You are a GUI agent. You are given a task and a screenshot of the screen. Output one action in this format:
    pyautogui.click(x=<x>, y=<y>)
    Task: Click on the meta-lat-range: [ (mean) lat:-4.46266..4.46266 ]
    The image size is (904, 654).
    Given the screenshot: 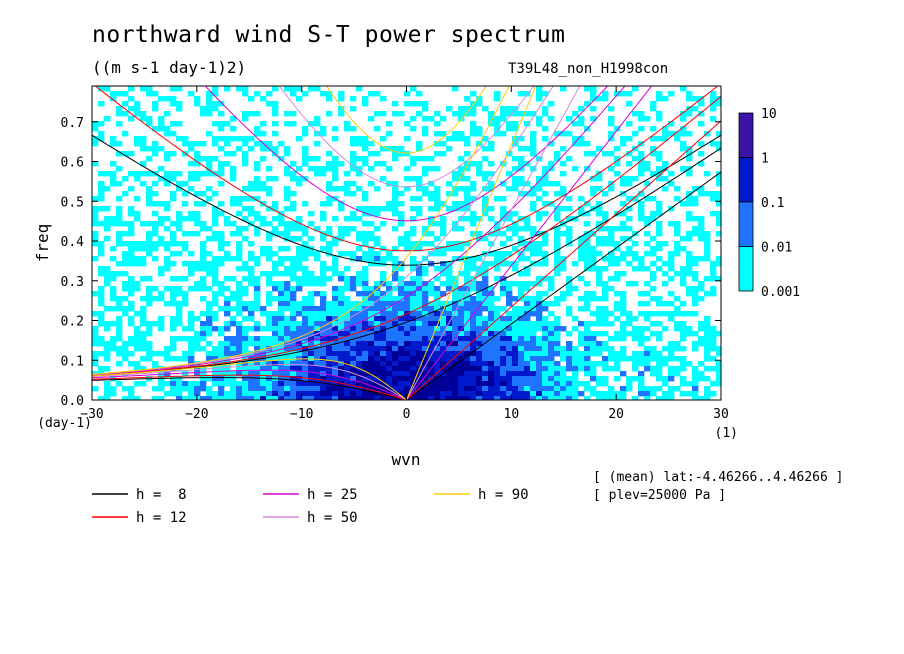 What is the action you would take?
    pyautogui.click(x=718, y=477)
    